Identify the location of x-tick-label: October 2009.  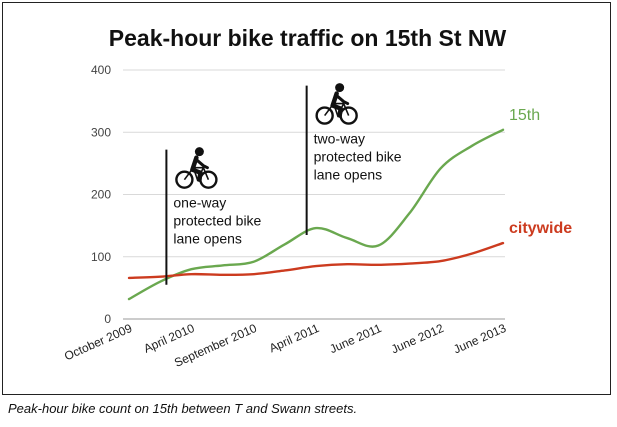
(98, 342).